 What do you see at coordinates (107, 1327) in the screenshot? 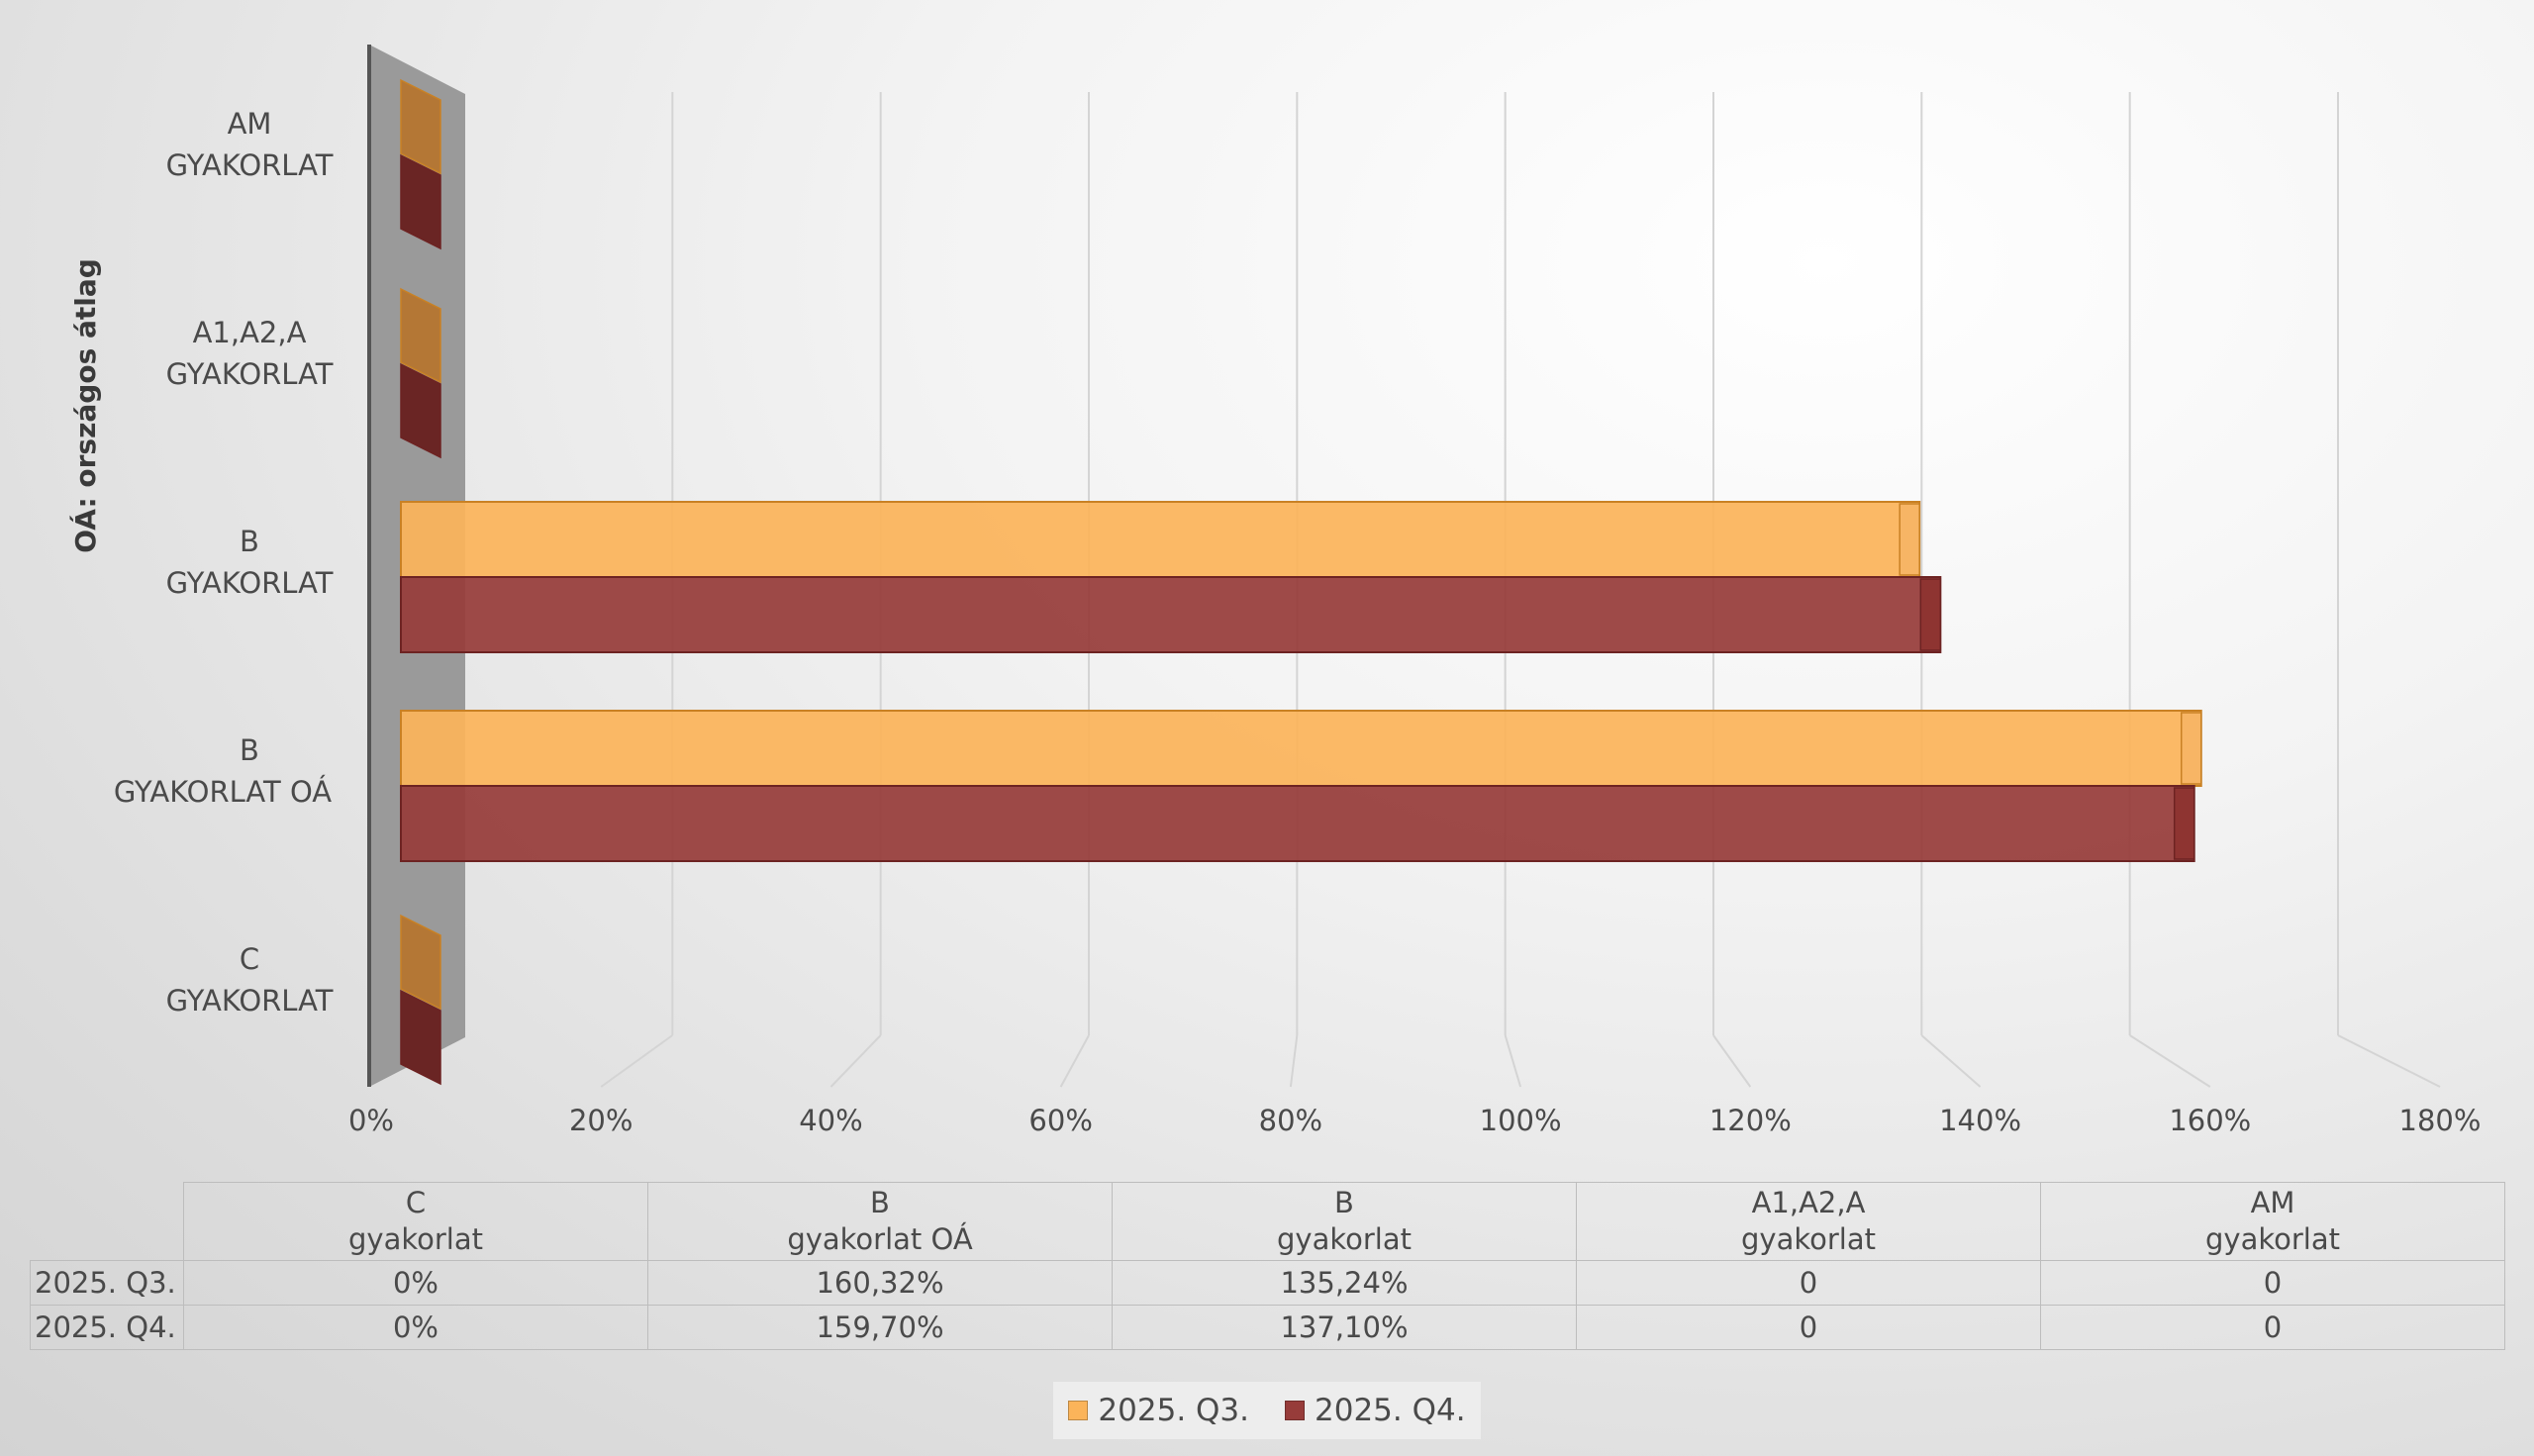
I see `table-row-label: 2025. Q4.` at bounding box center [107, 1327].